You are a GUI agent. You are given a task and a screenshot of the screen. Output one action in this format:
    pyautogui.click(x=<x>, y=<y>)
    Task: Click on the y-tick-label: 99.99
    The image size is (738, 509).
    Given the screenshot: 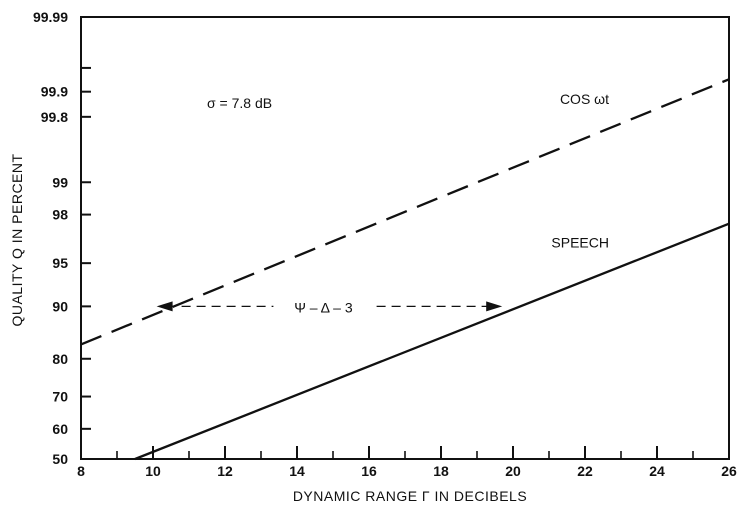 What is the action you would take?
    pyautogui.click(x=50, y=17)
    